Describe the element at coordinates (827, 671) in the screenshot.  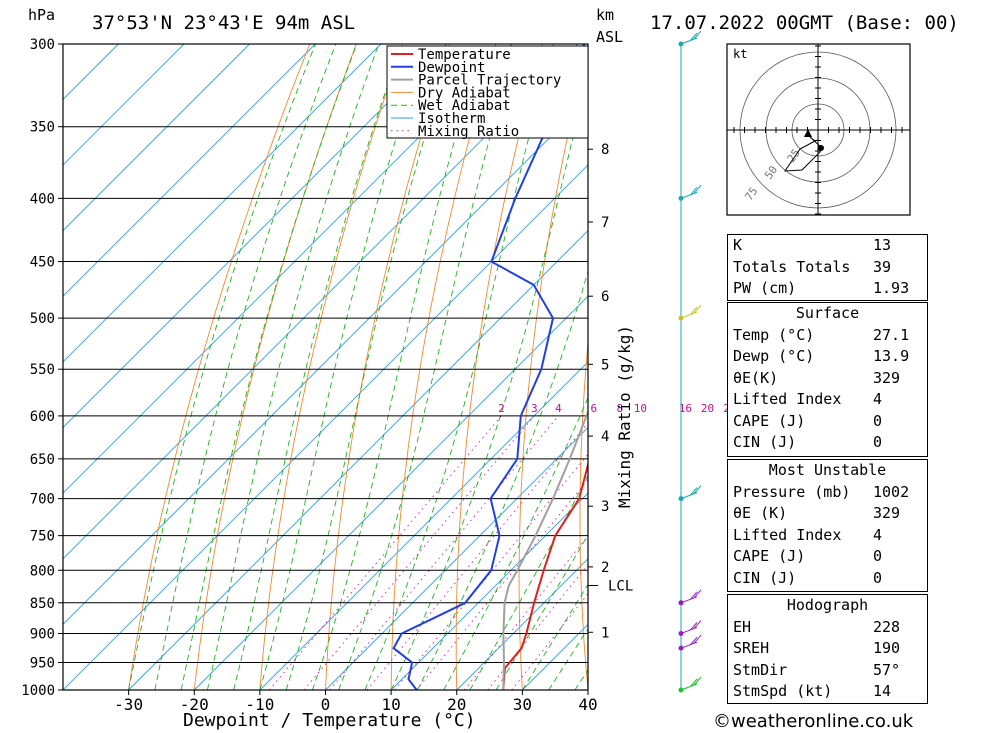
I see `hodograph-stat-row: StmDir 57°` at that location.